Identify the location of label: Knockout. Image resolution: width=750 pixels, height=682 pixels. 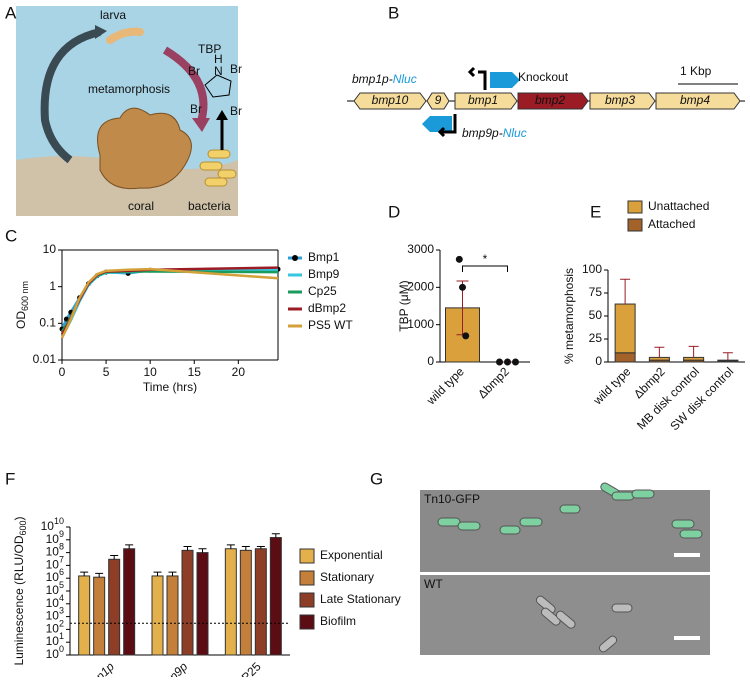
(543, 77).